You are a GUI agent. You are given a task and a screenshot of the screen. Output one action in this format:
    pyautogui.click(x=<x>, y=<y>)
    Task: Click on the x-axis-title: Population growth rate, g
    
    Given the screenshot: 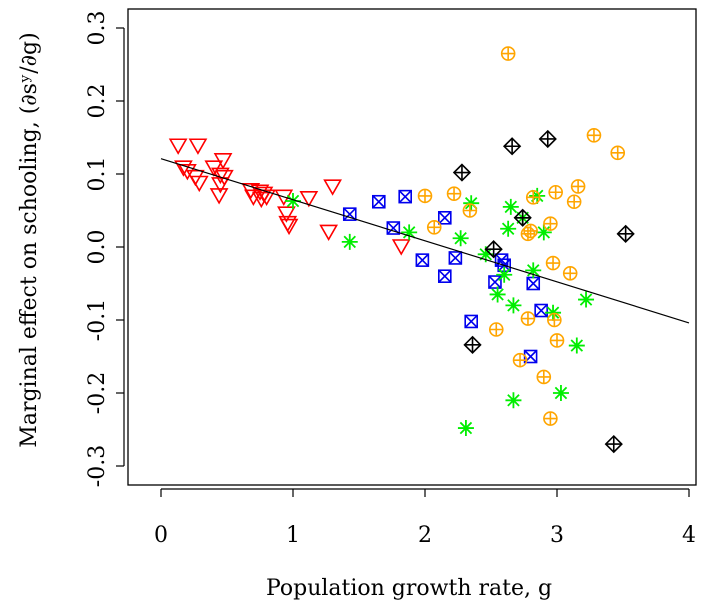 What is the action you would take?
    pyautogui.click(x=409, y=588)
    